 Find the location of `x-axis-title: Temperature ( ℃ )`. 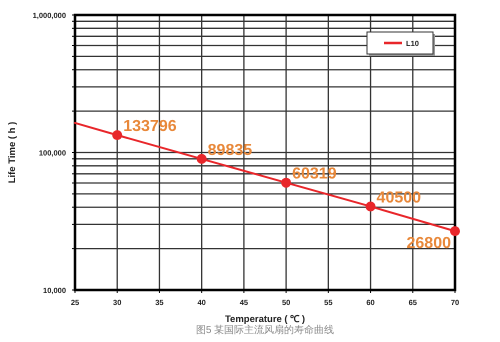

x-axis-title: Temperature ( ℃ ) is located at coordinates (265, 319).